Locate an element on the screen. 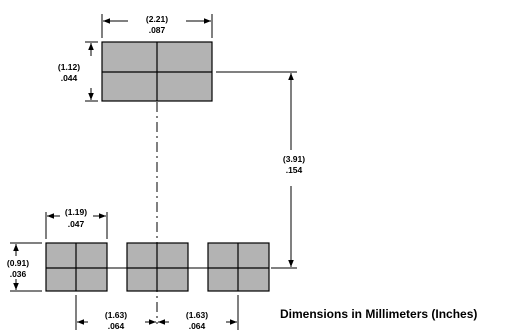 The width and height of the screenshot is (530, 333). pad-height-dimension: (0.91) .036 is located at coordinates (24, 267).